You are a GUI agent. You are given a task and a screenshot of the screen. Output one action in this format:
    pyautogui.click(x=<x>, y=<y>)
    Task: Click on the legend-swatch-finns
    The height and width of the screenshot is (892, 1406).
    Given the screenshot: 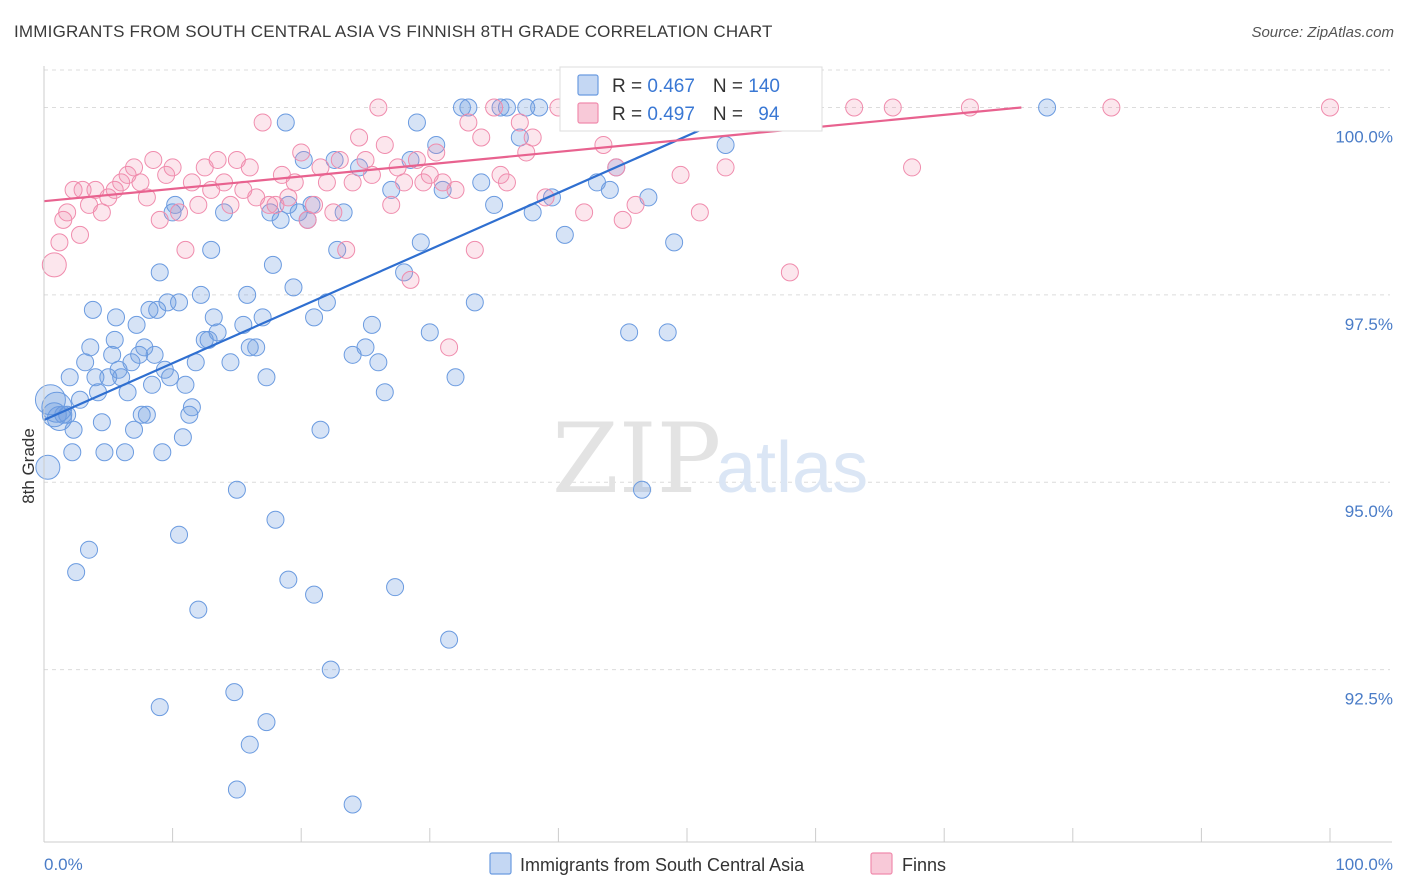 What is the action you would take?
    pyautogui.click(x=588, y=113)
    